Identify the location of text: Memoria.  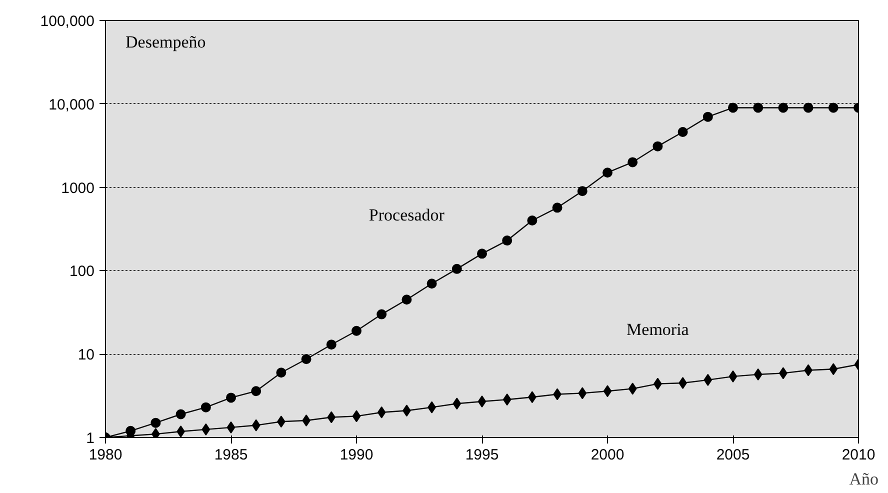
(658, 329).